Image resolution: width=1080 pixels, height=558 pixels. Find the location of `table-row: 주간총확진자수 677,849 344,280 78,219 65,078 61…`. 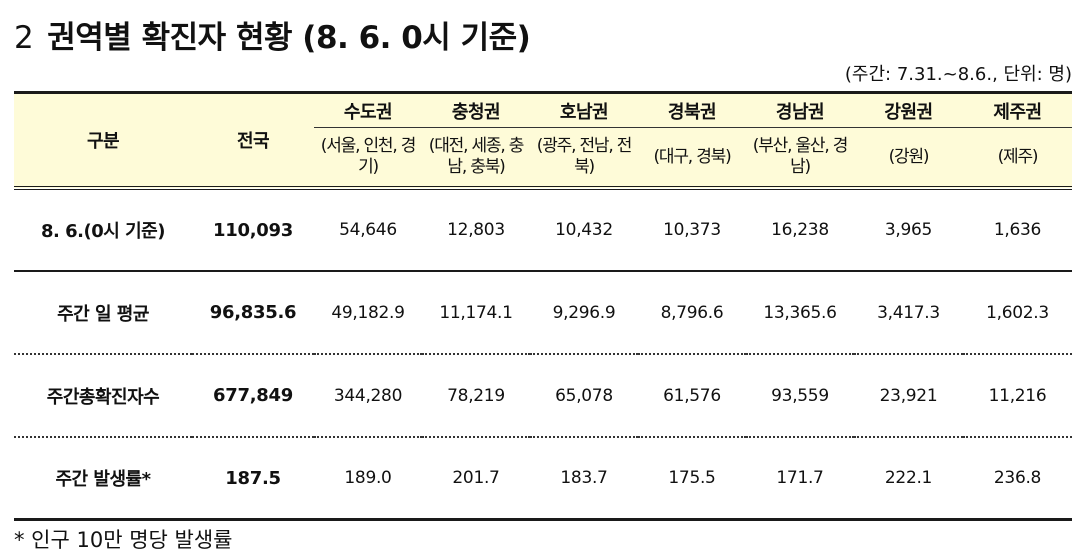

table-row: 주간총확진자수 677,849 344,280 78,219 65,078 61… is located at coordinates (543, 396).